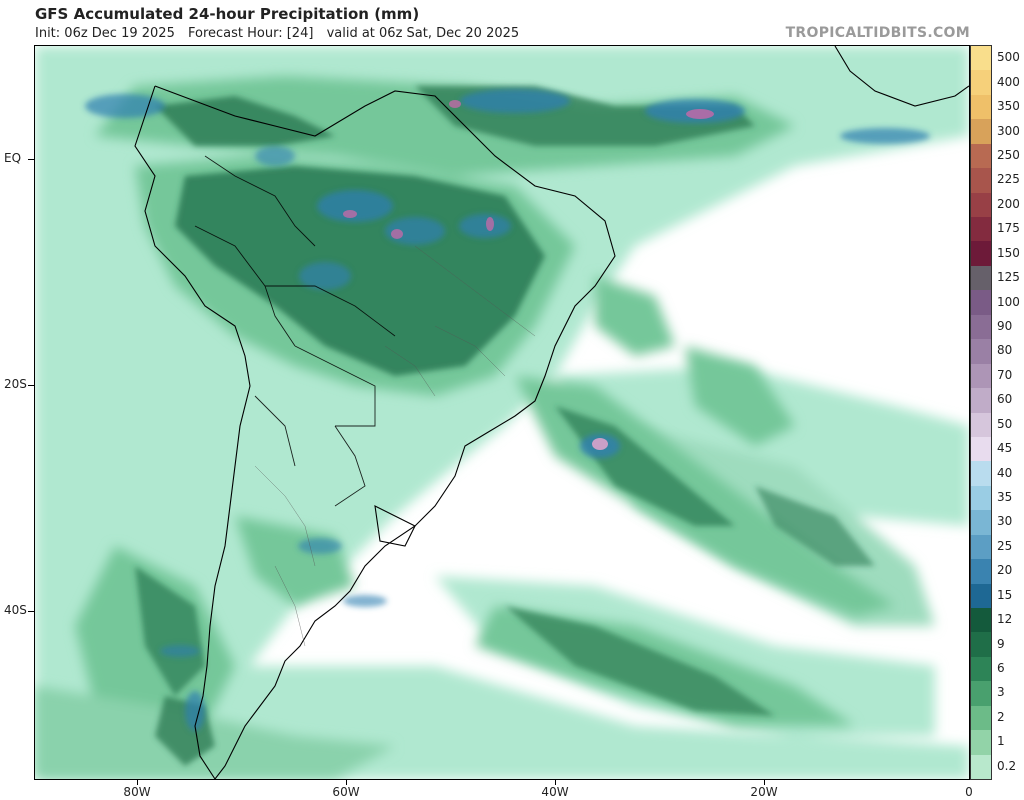  What do you see at coordinates (1008, 57) in the screenshot?
I see `colorbar-label: 500` at bounding box center [1008, 57].